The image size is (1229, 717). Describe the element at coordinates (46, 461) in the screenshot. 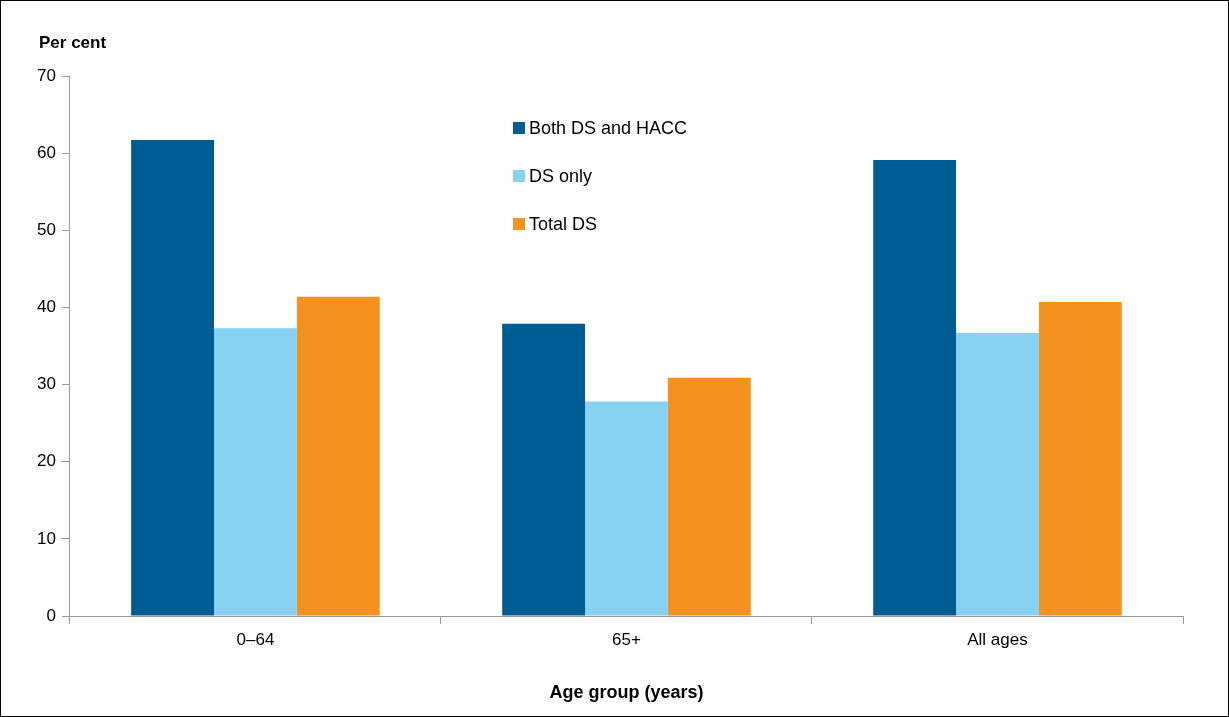

I see `y-tick-label: 20` at that location.